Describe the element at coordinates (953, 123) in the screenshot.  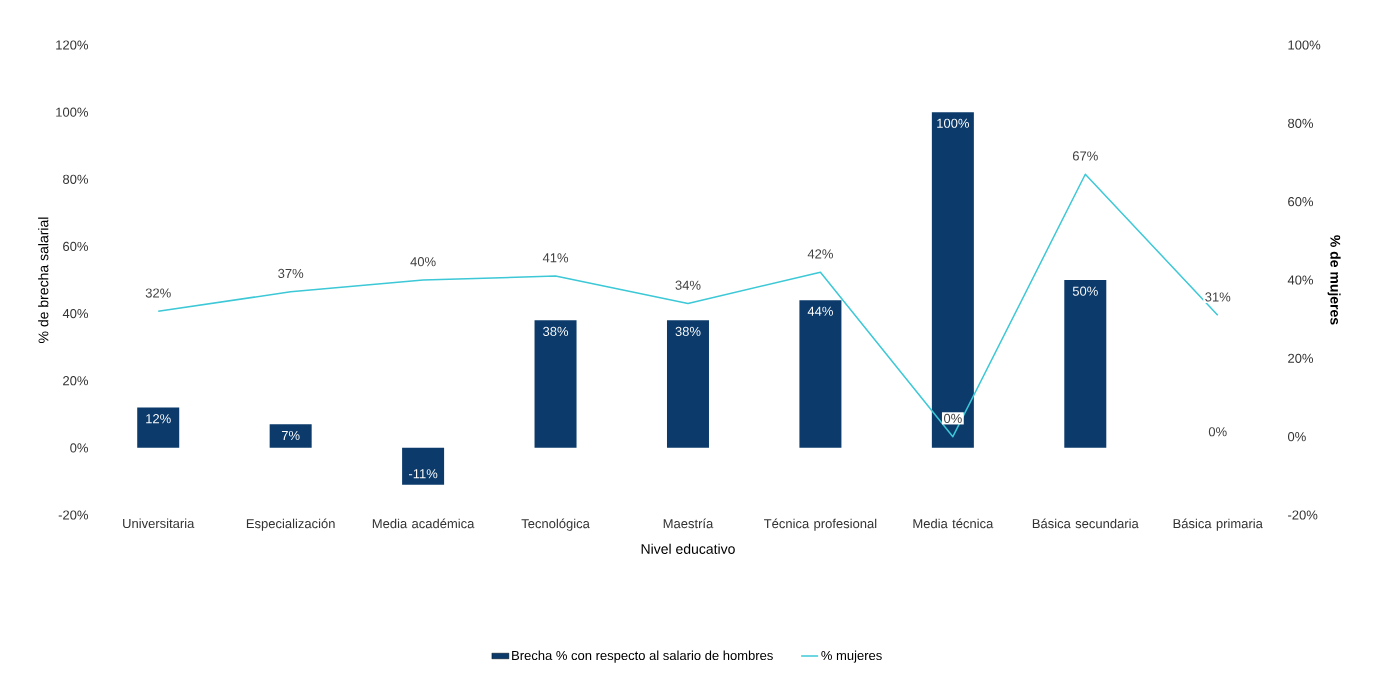
I see `data-label: 100%` at that location.